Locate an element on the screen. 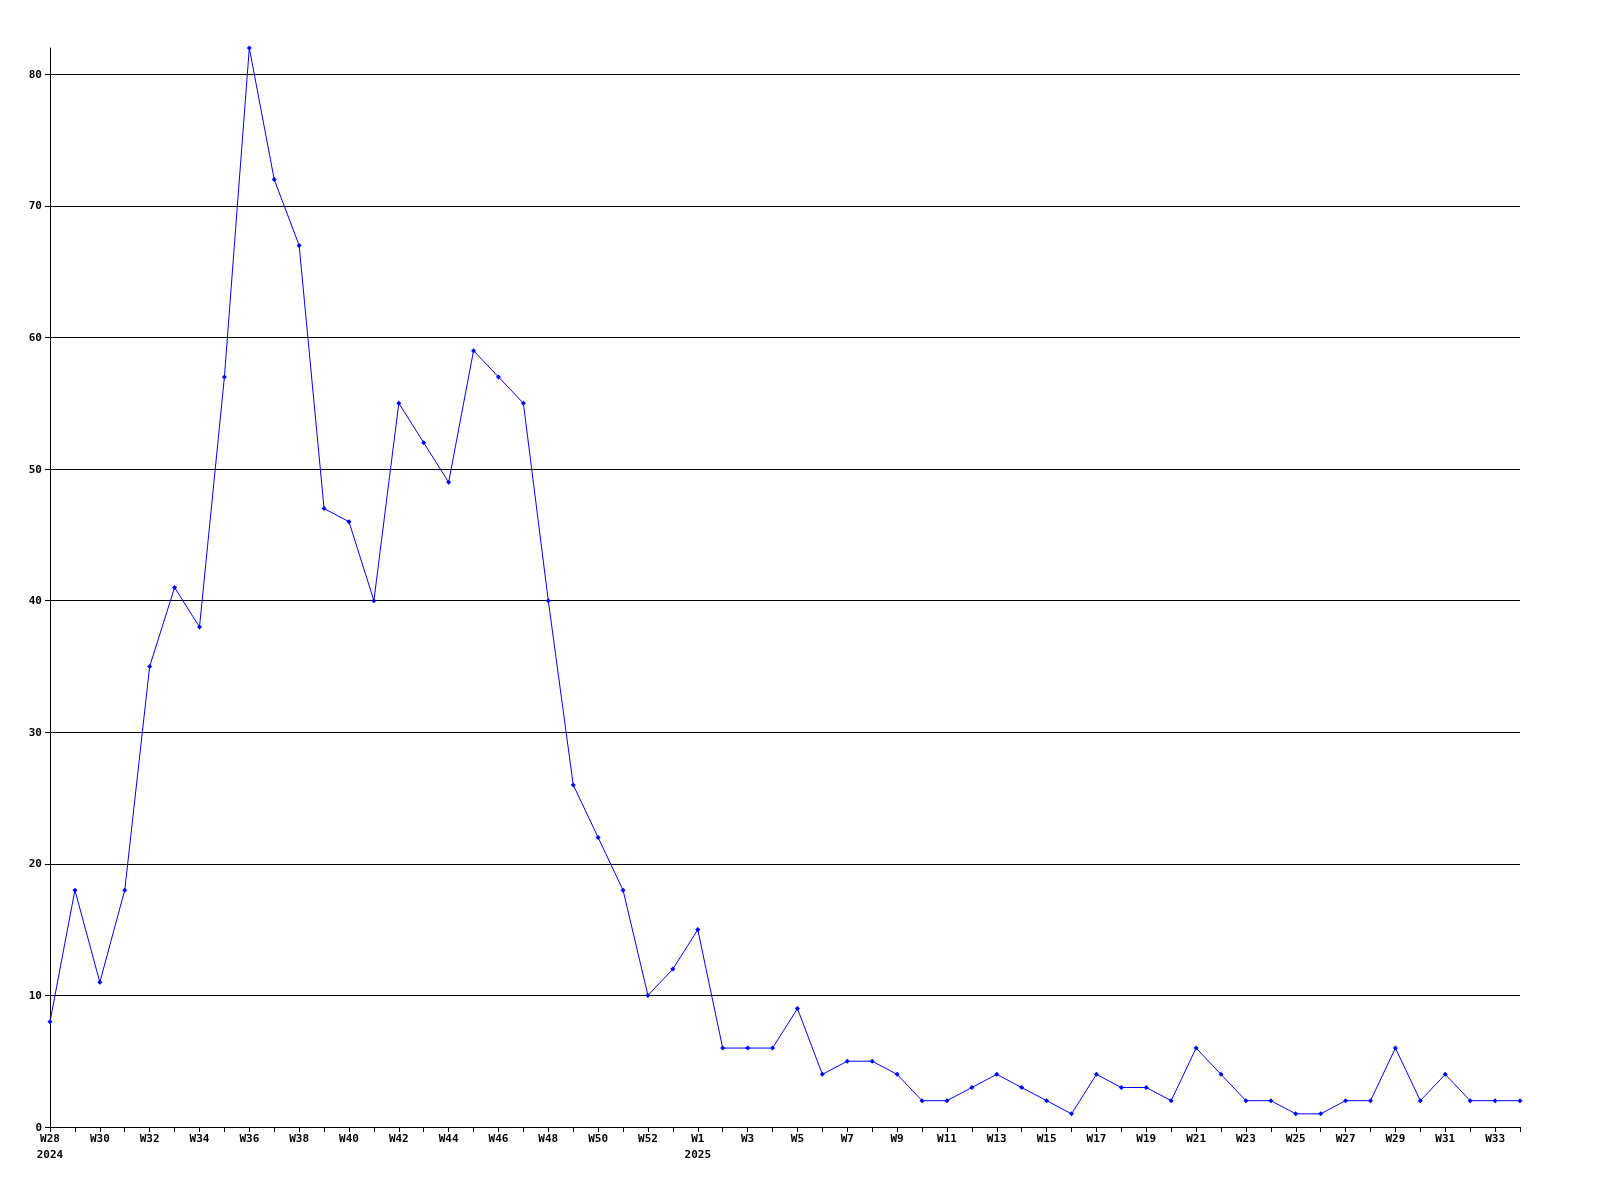  y-tick-label: 80 is located at coordinates (35, 74).